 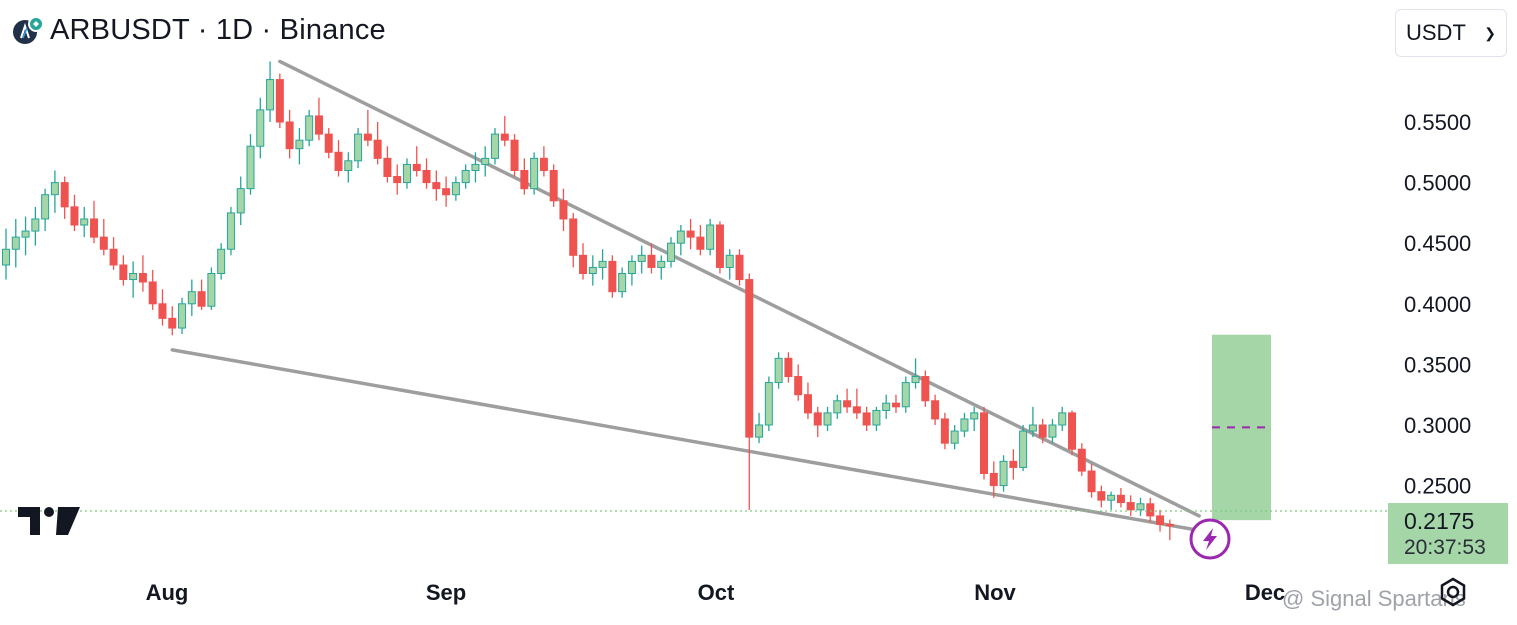 I want to click on time-tick-label: Oct, so click(x=716, y=592).